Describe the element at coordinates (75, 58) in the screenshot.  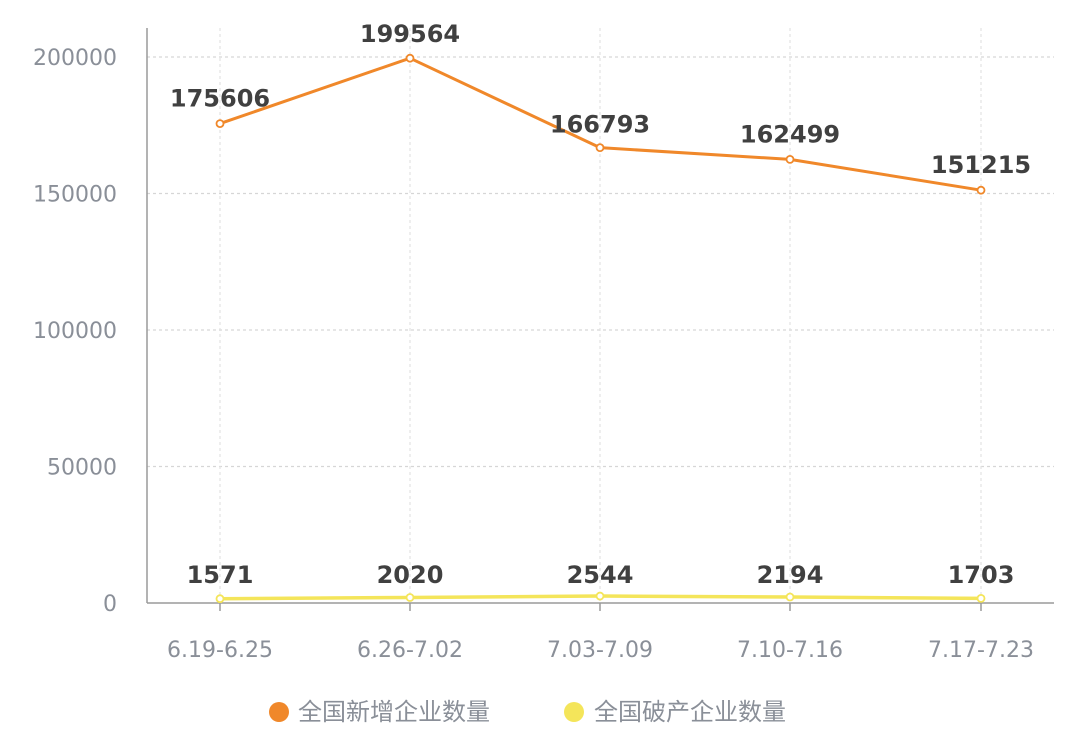
I see `y-tick-label: 200000` at that location.